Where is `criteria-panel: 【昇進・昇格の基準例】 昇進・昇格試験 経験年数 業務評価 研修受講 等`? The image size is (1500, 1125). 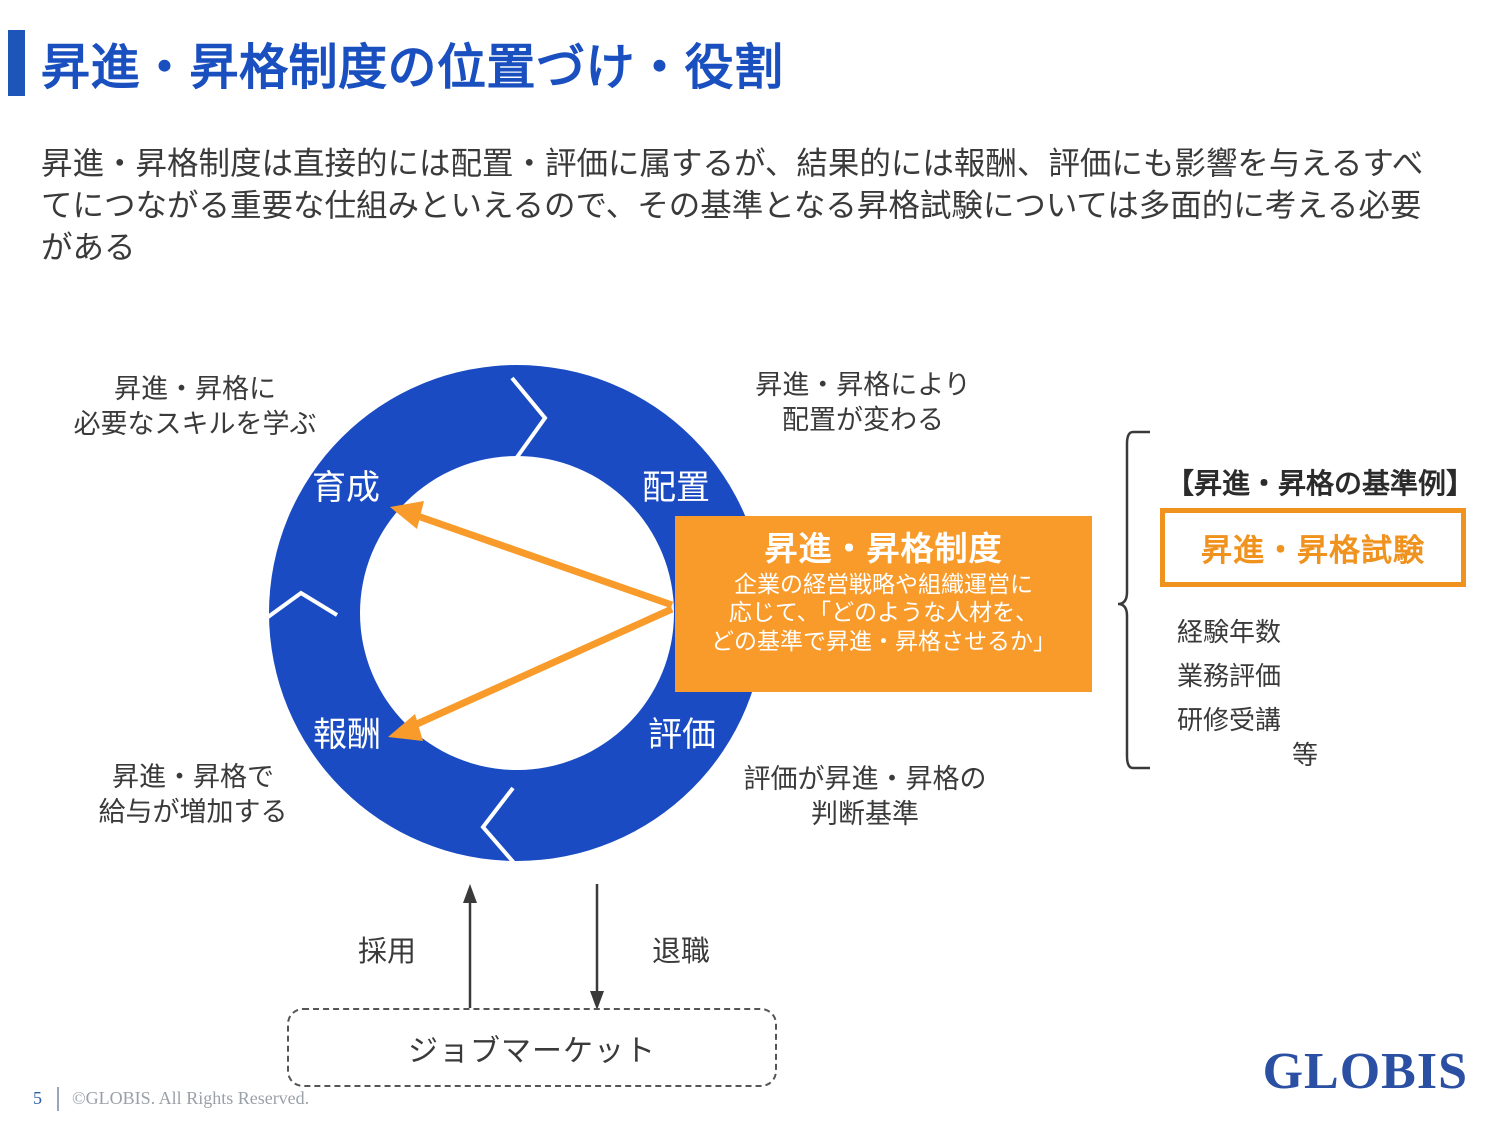 criteria-panel: 【昇進・昇格の基準例】 昇進・昇格試験 経験年数 業務評価 研修受講 等 is located at coordinates (1305, 602).